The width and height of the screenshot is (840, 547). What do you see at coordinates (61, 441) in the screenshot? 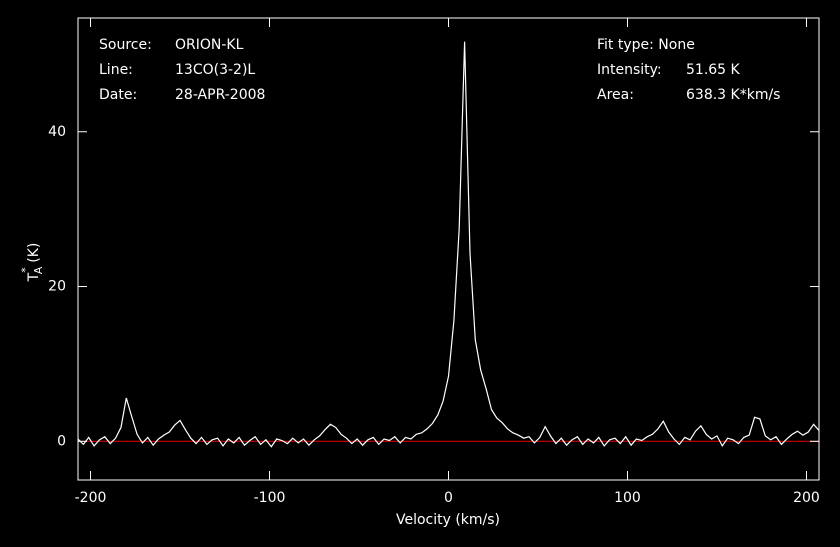
I see `y-tick-label: 0` at bounding box center [61, 441].